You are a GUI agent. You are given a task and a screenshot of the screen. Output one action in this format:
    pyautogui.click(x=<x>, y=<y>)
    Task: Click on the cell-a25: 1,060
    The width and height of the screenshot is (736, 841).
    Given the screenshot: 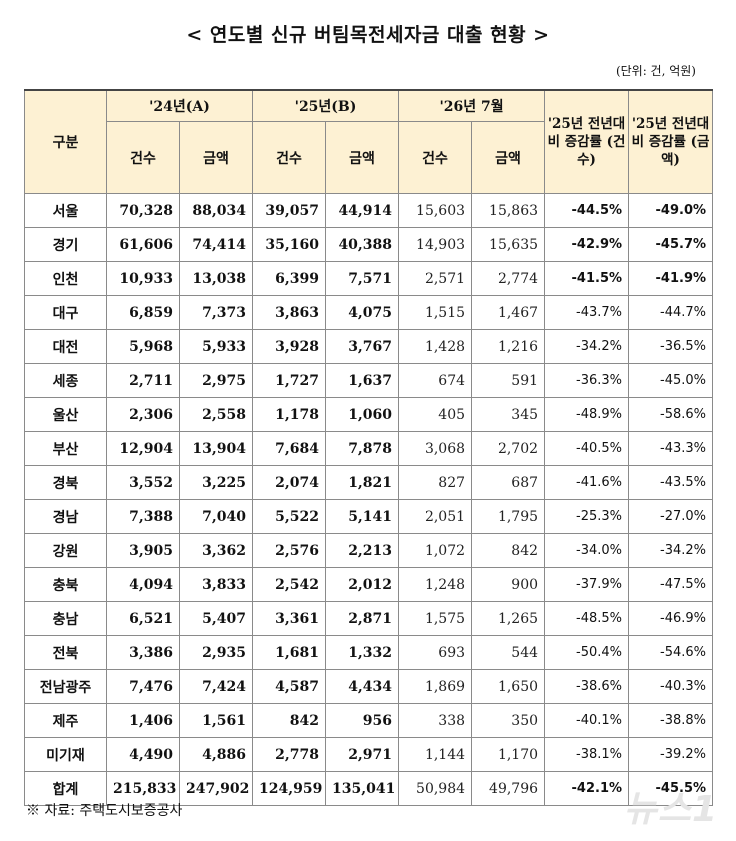 What is the action you would take?
    pyautogui.click(x=362, y=414)
    